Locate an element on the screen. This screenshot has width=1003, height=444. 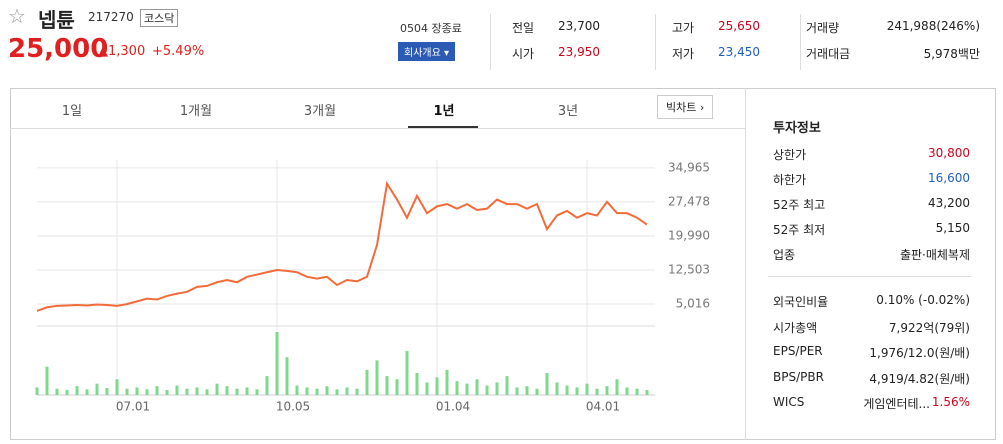
price: 25,000 is located at coordinates (58, 49).